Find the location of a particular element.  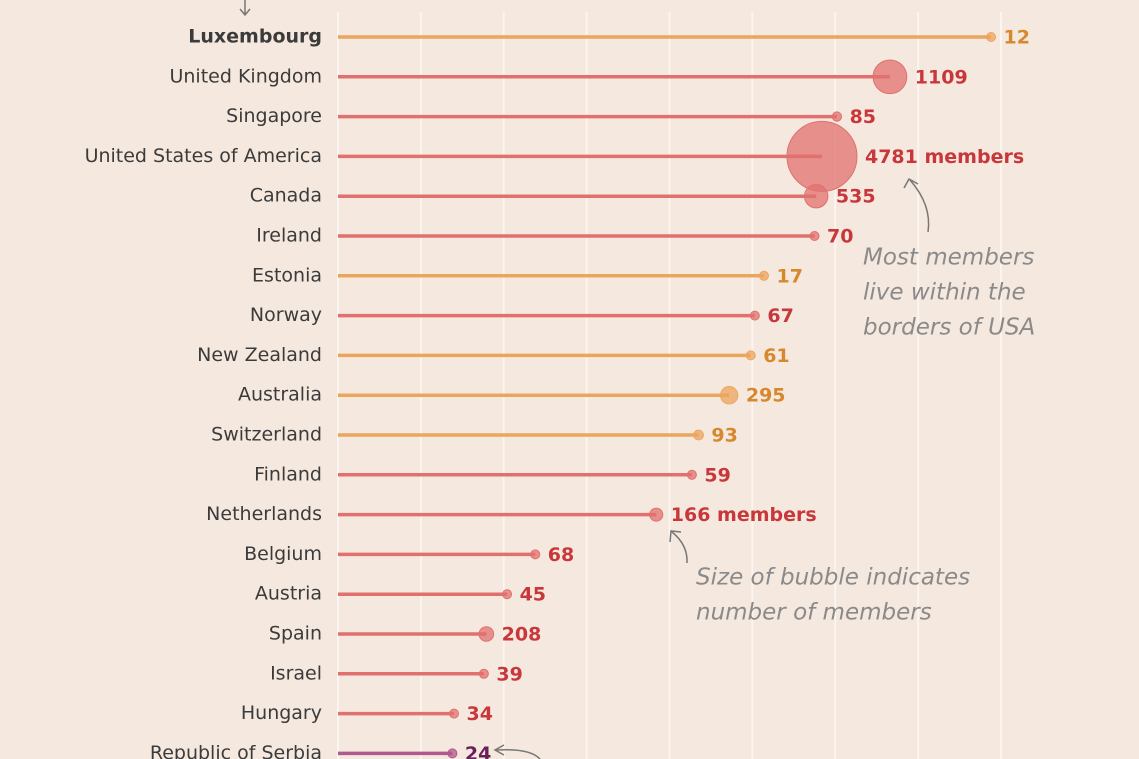

category-label: Austria is located at coordinates (288, 594).